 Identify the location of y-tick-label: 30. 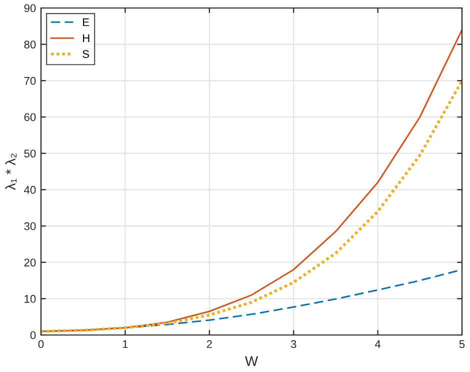
(30, 226).